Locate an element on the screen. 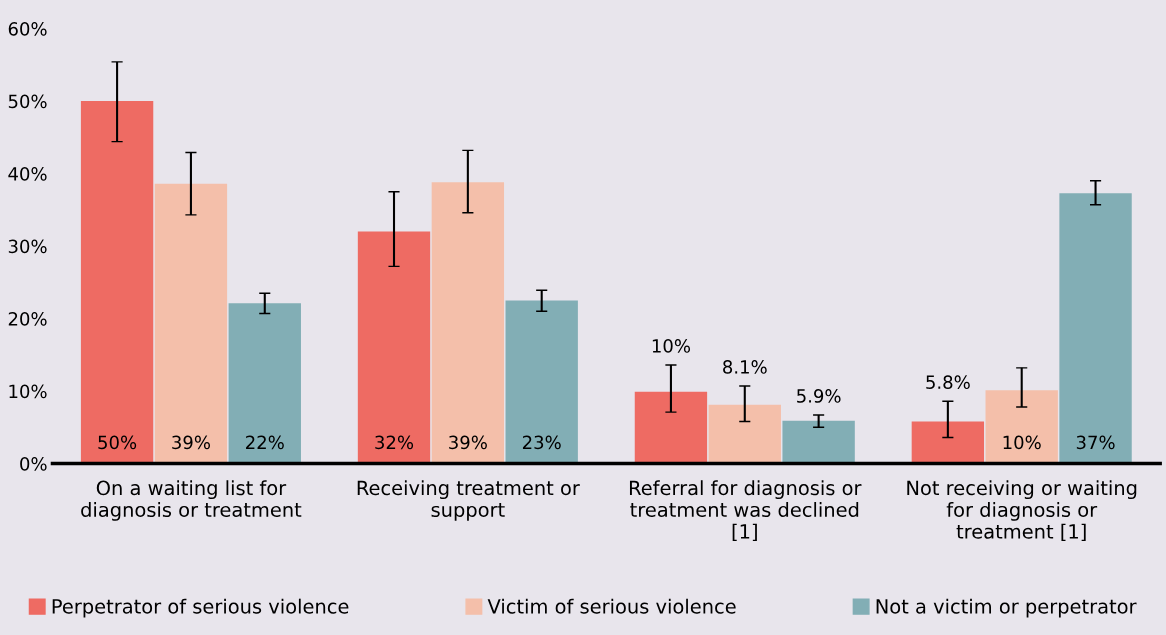  legend-label: Perpetrator of serious violence is located at coordinates (200, 608).